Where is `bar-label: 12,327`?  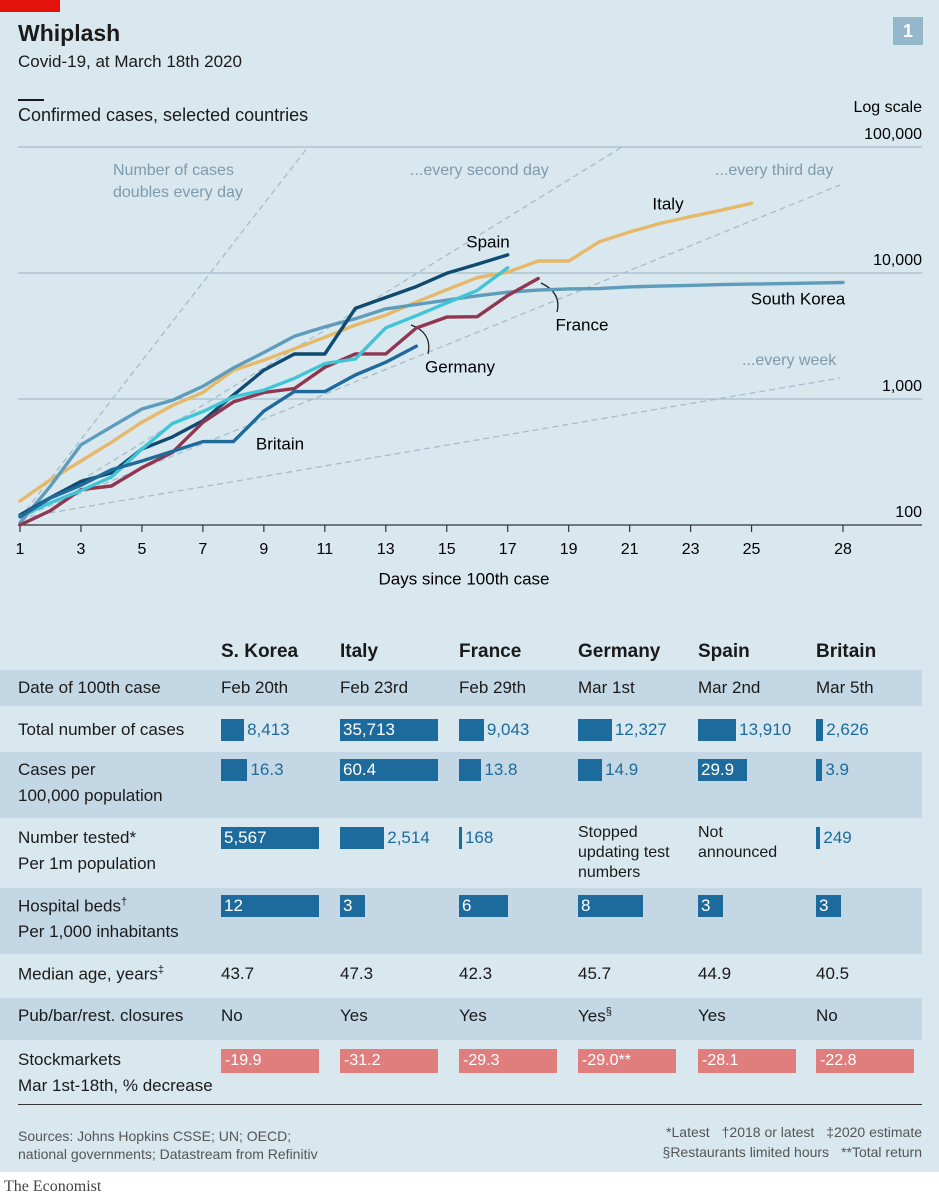
bar-label: 12,327 is located at coordinates (640, 729).